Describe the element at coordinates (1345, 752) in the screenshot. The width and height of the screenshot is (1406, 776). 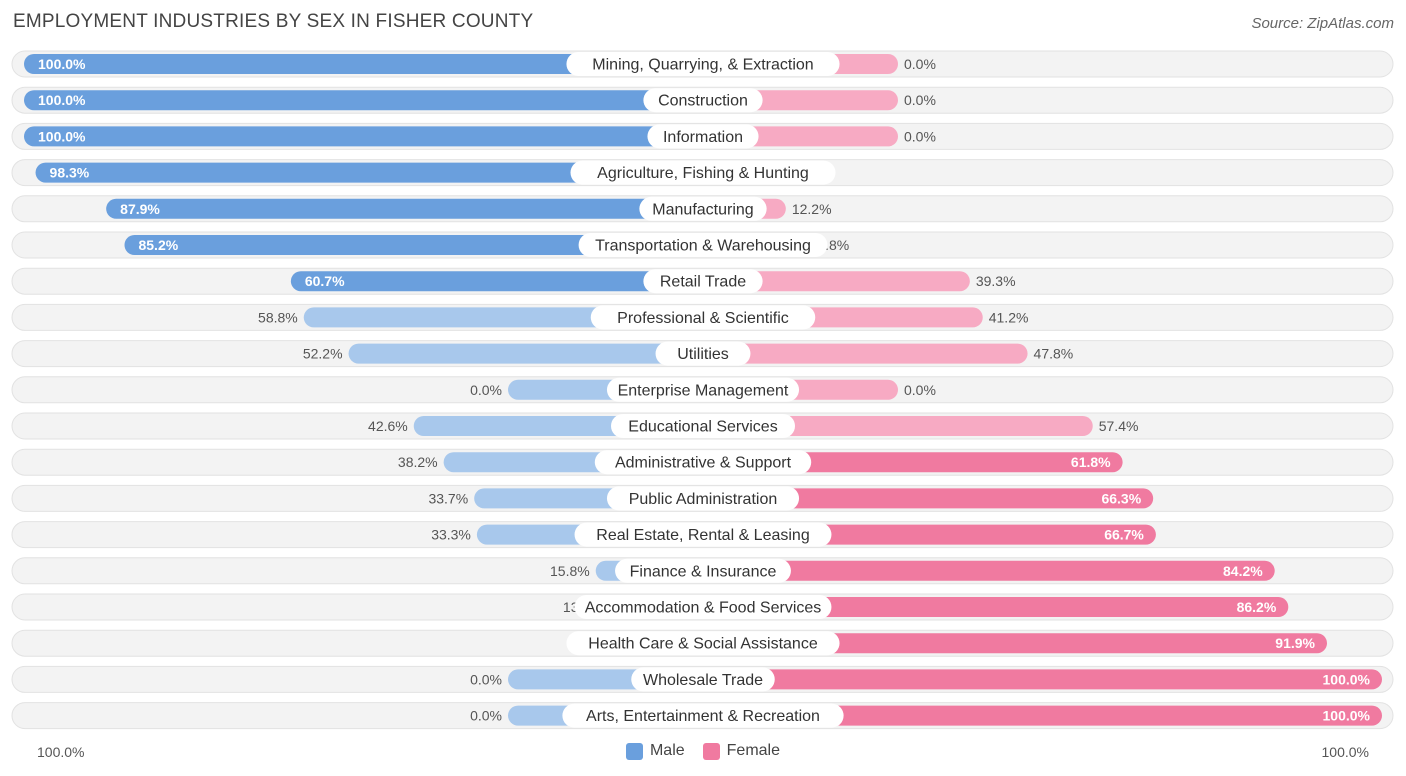
I see `axis-right-label: 100.0%` at that location.